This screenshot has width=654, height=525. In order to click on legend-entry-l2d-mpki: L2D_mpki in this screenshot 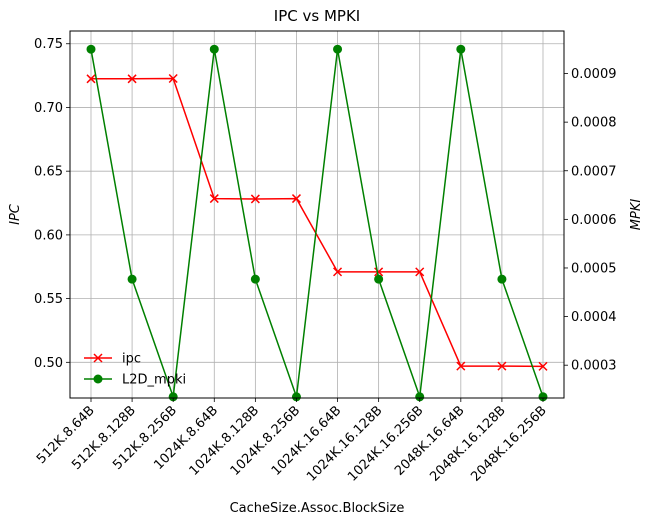, I will do `click(135, 380)`.